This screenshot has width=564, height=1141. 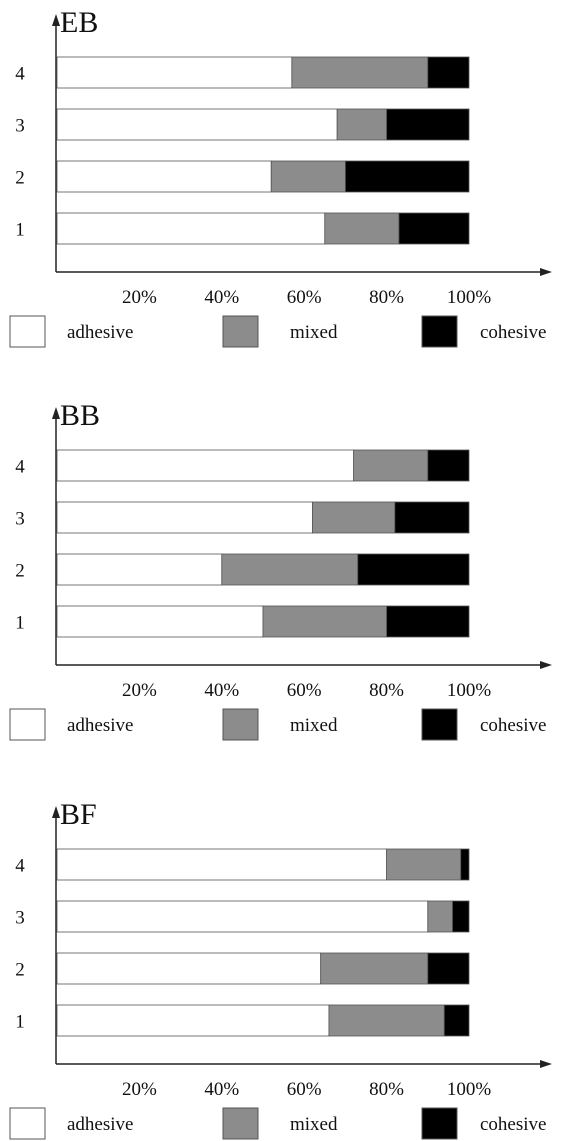 What do you see at coordinates (80, 415) in the screenshot?
I see `chart-title: BB` at bounding box center [80, 415].